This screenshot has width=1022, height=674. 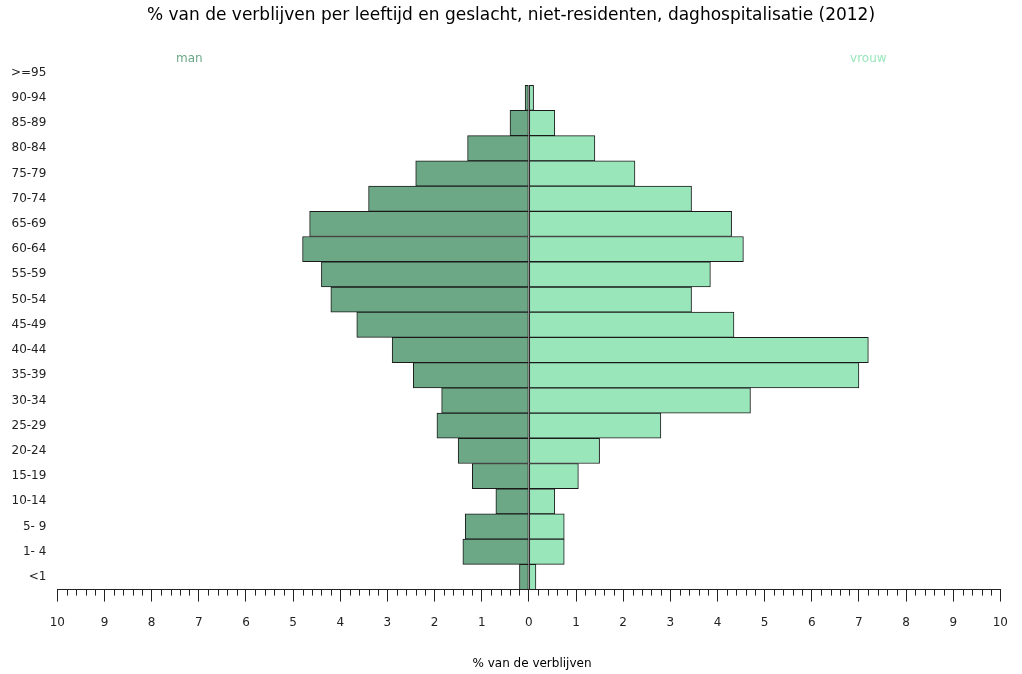 I want to click on y-tick-label: 50-54, so click(x=29, y=298).